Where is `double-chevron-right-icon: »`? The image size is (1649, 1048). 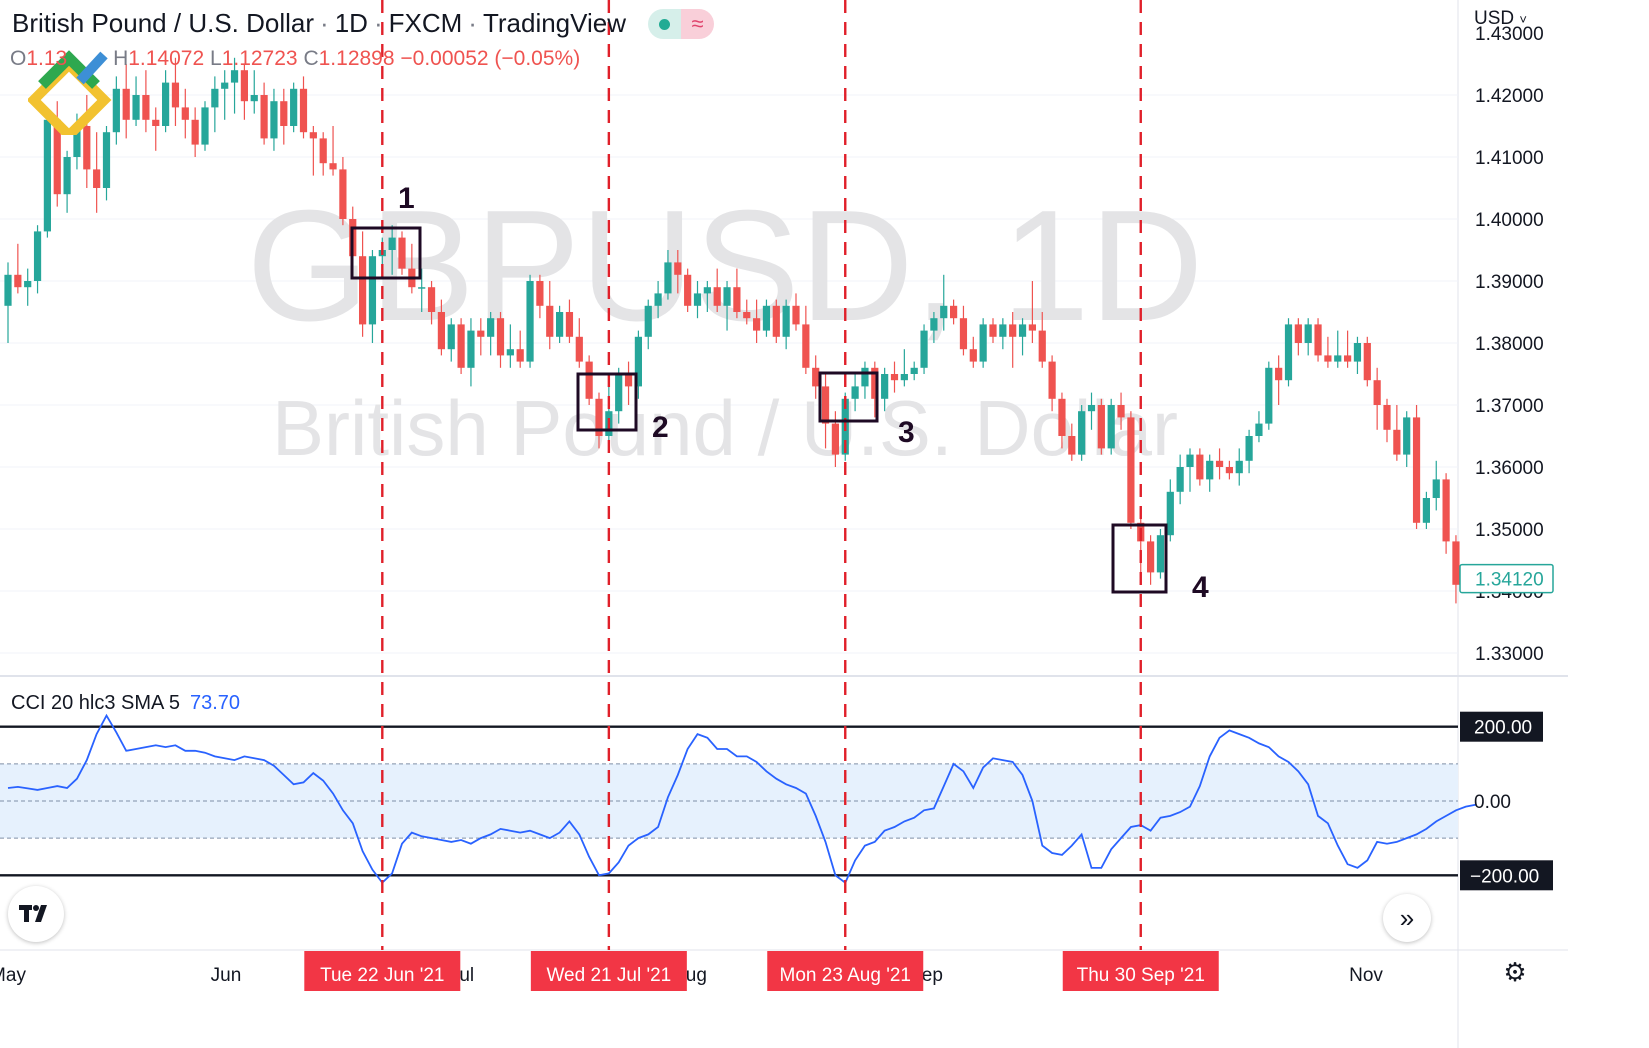 double-chevron-right-icon: » is located at coordinates (1407, 917).